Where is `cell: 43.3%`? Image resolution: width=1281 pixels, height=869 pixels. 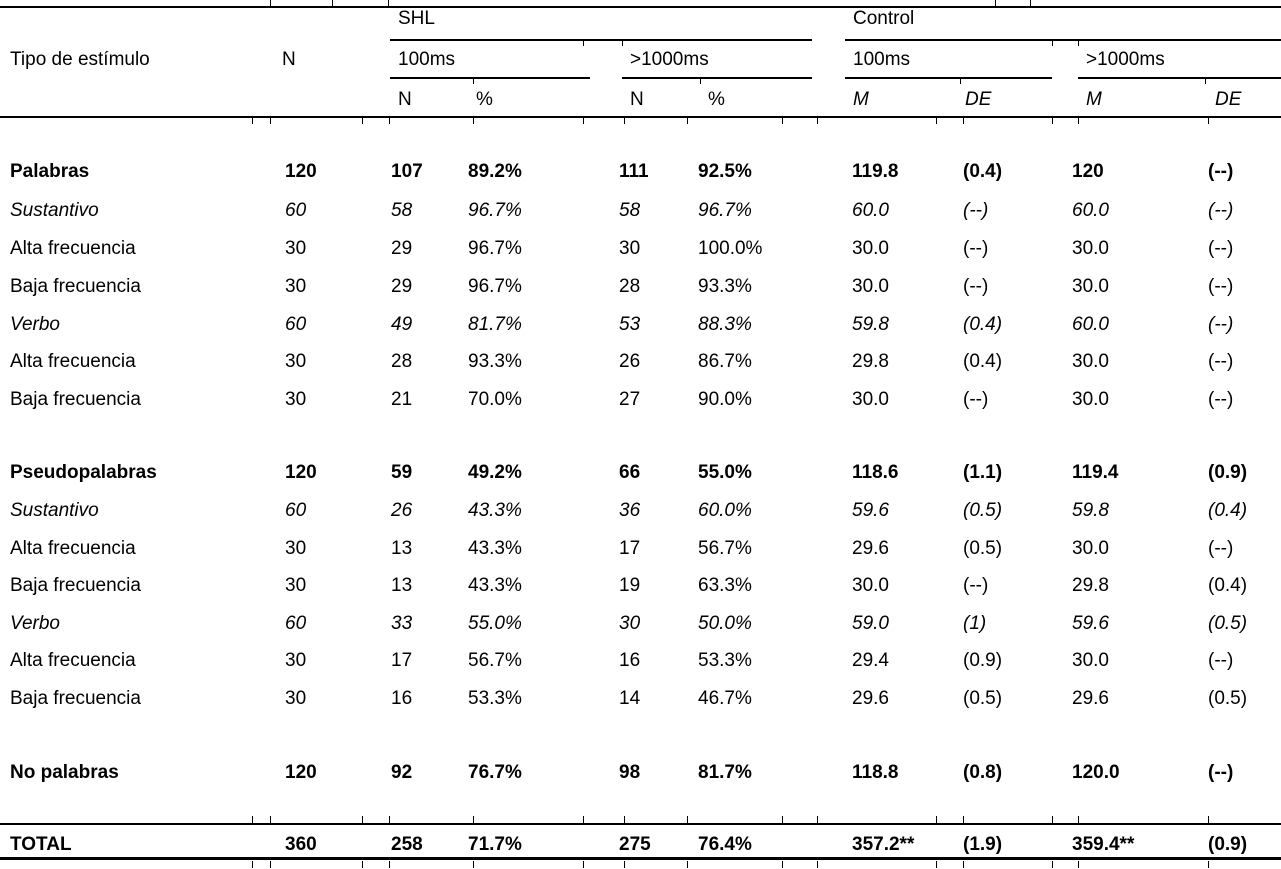 cell: 43.3% is located at coordinates (495, 585).